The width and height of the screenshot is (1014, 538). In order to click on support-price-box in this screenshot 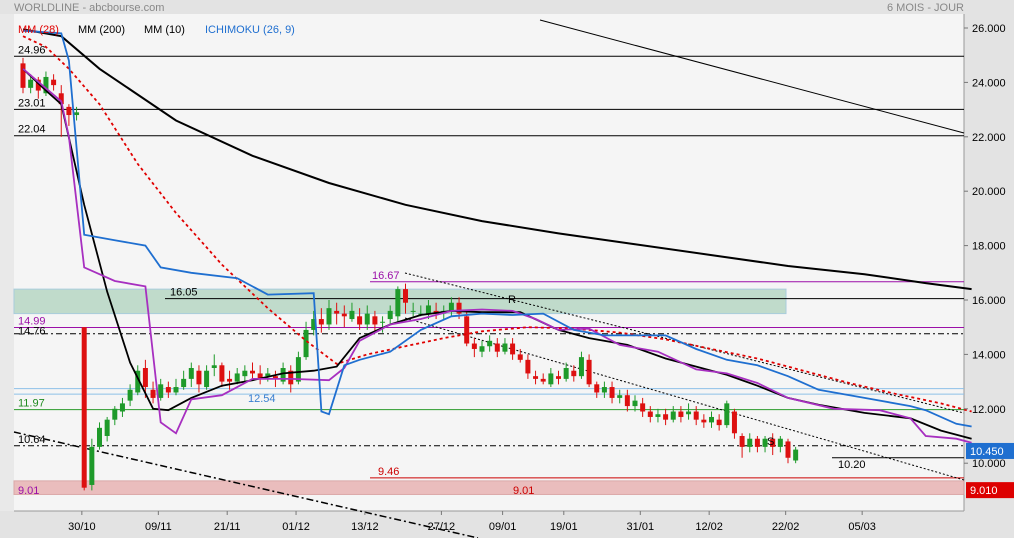, I will do `click(990, 490)`.